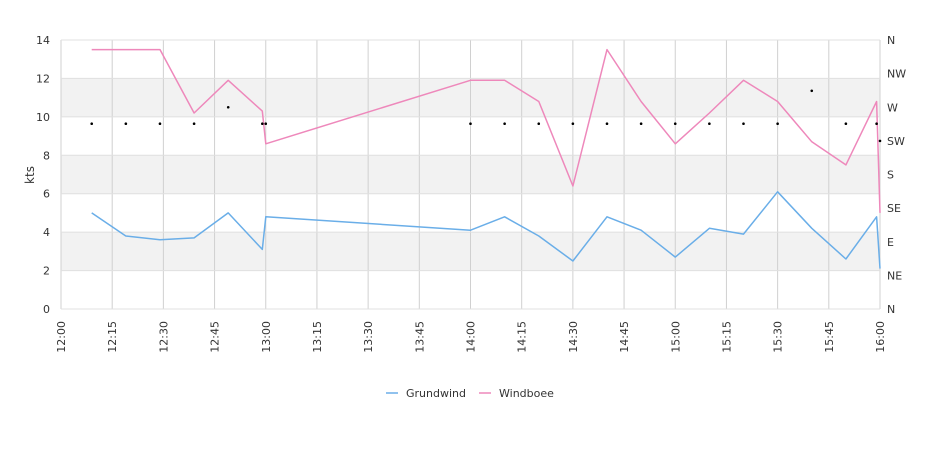 The image size is (940, 450). Describe the element at coordinates (436, 393) in the screenshot. I see `legend-label: Grundwind` at that location.